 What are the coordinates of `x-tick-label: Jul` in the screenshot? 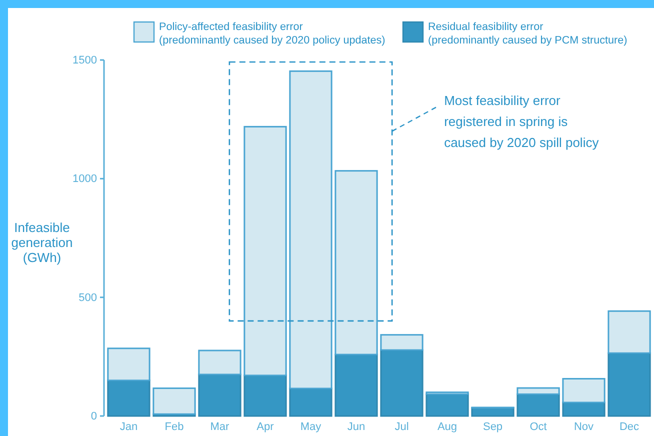 It's located at (401, 426).